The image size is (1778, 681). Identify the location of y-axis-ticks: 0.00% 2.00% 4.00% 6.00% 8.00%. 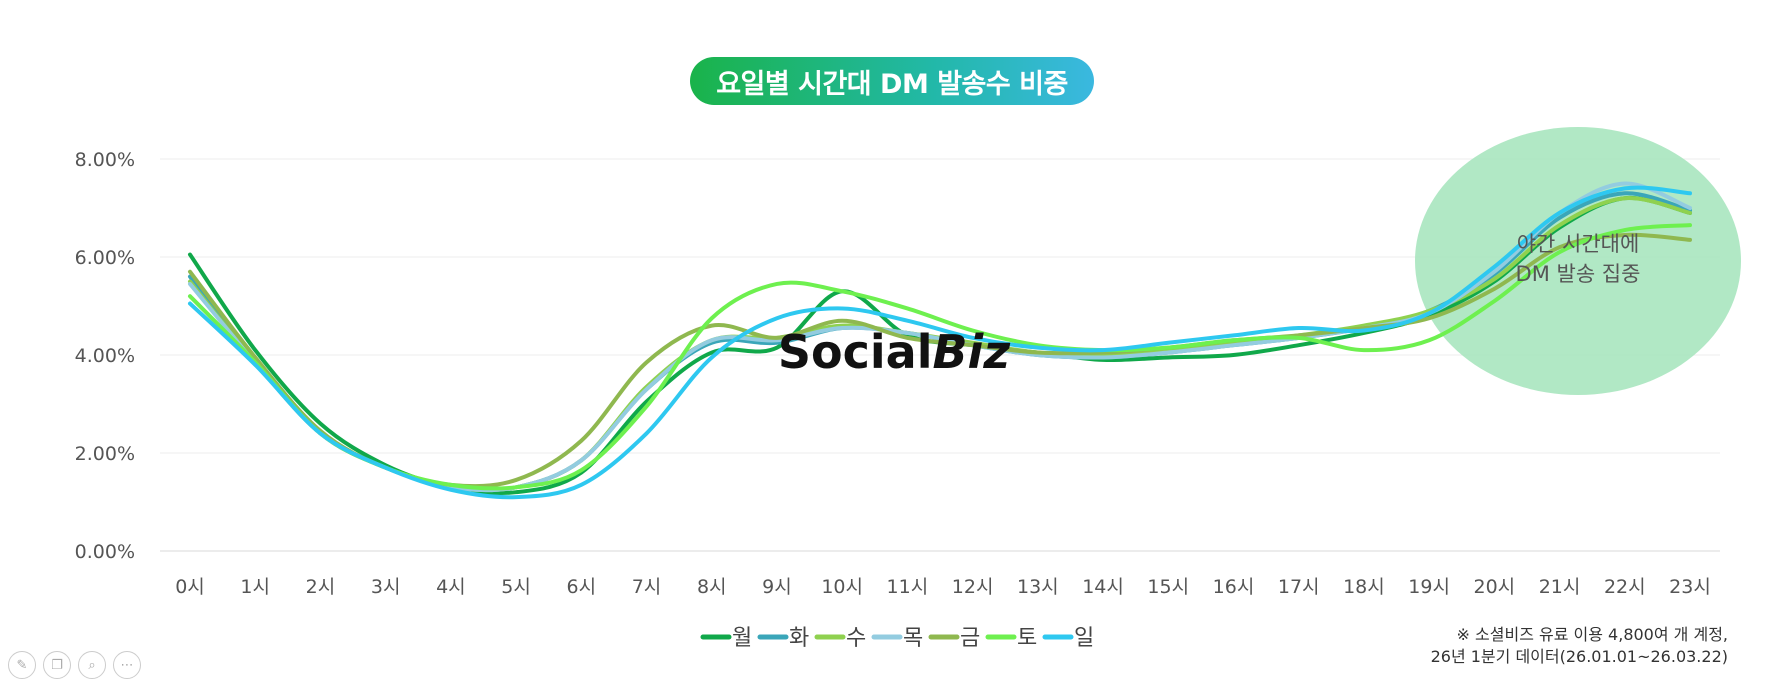
(105, 356).